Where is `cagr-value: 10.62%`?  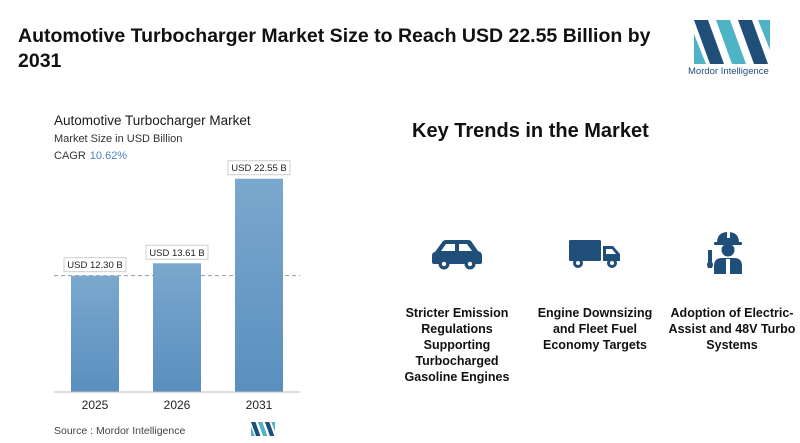
cagr-value: 10.62% is located at coordinates (108, 156).